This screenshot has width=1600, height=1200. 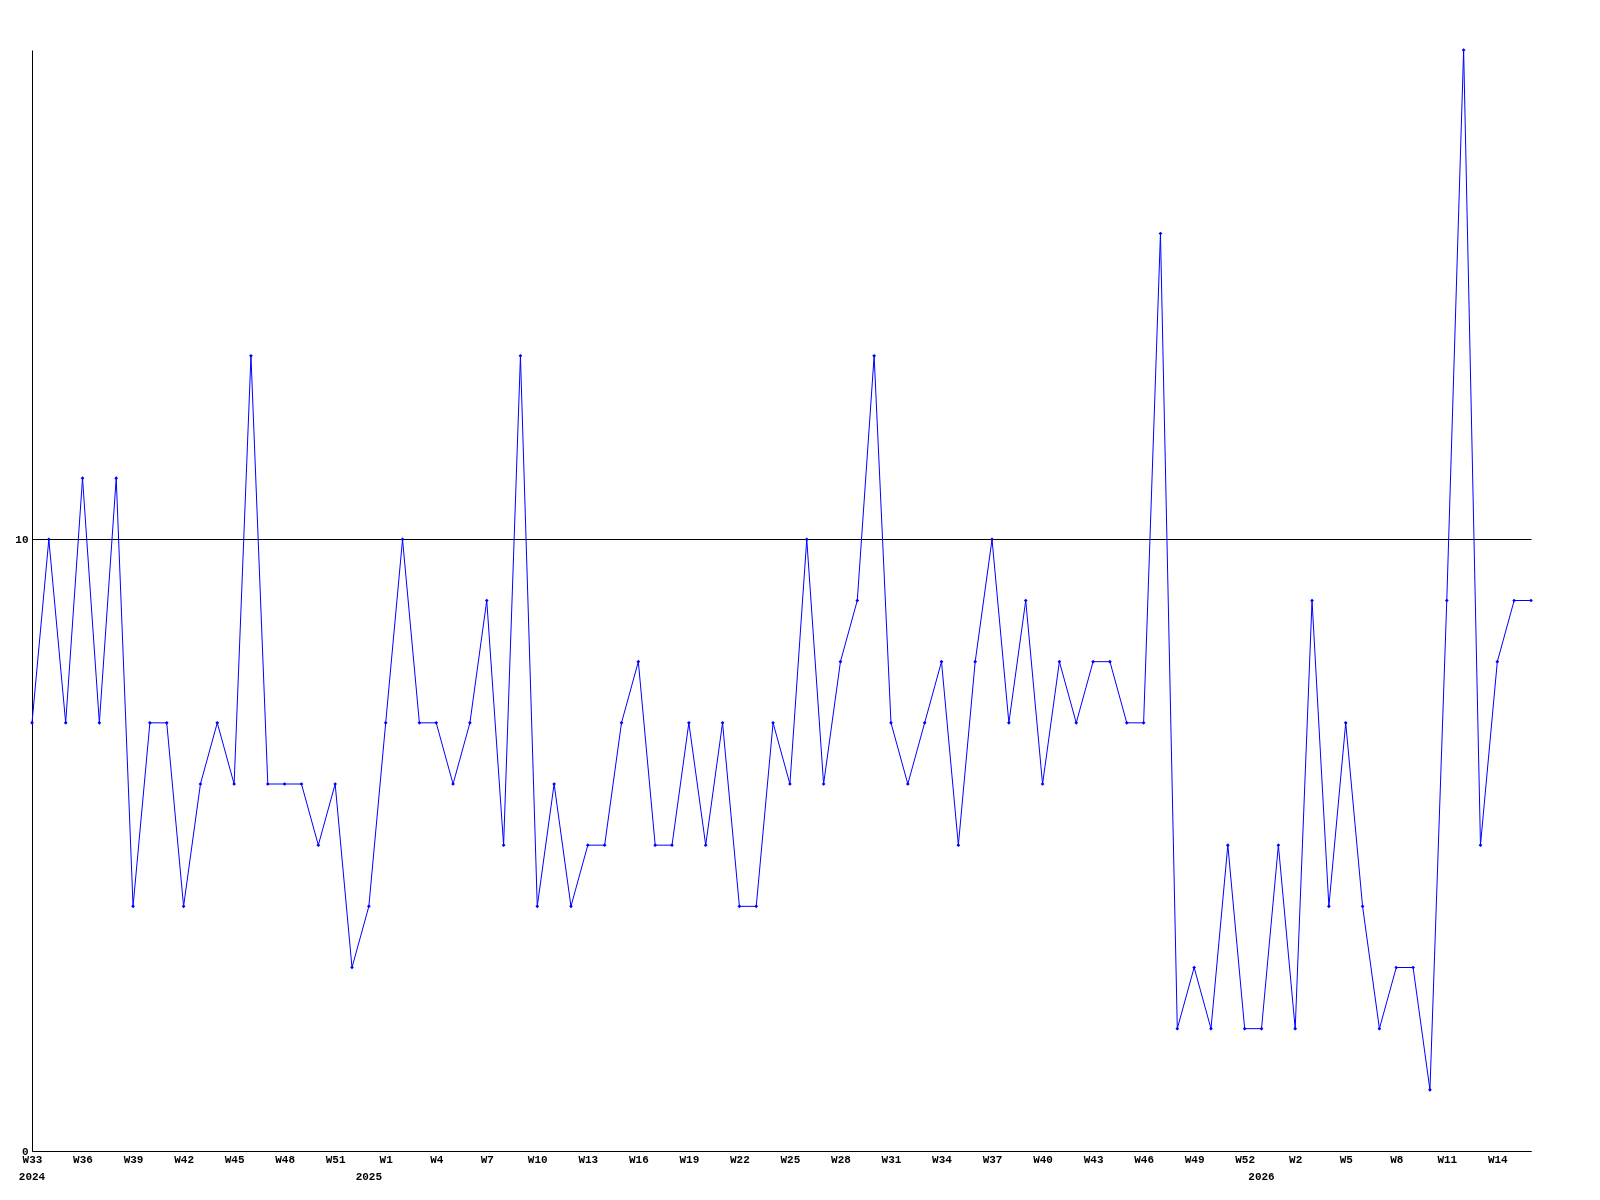 What do you see at coordinates (1144, 1159) in the screenshot?
I see `x-tick-label: W46` at bounding box center [1144, 1159].